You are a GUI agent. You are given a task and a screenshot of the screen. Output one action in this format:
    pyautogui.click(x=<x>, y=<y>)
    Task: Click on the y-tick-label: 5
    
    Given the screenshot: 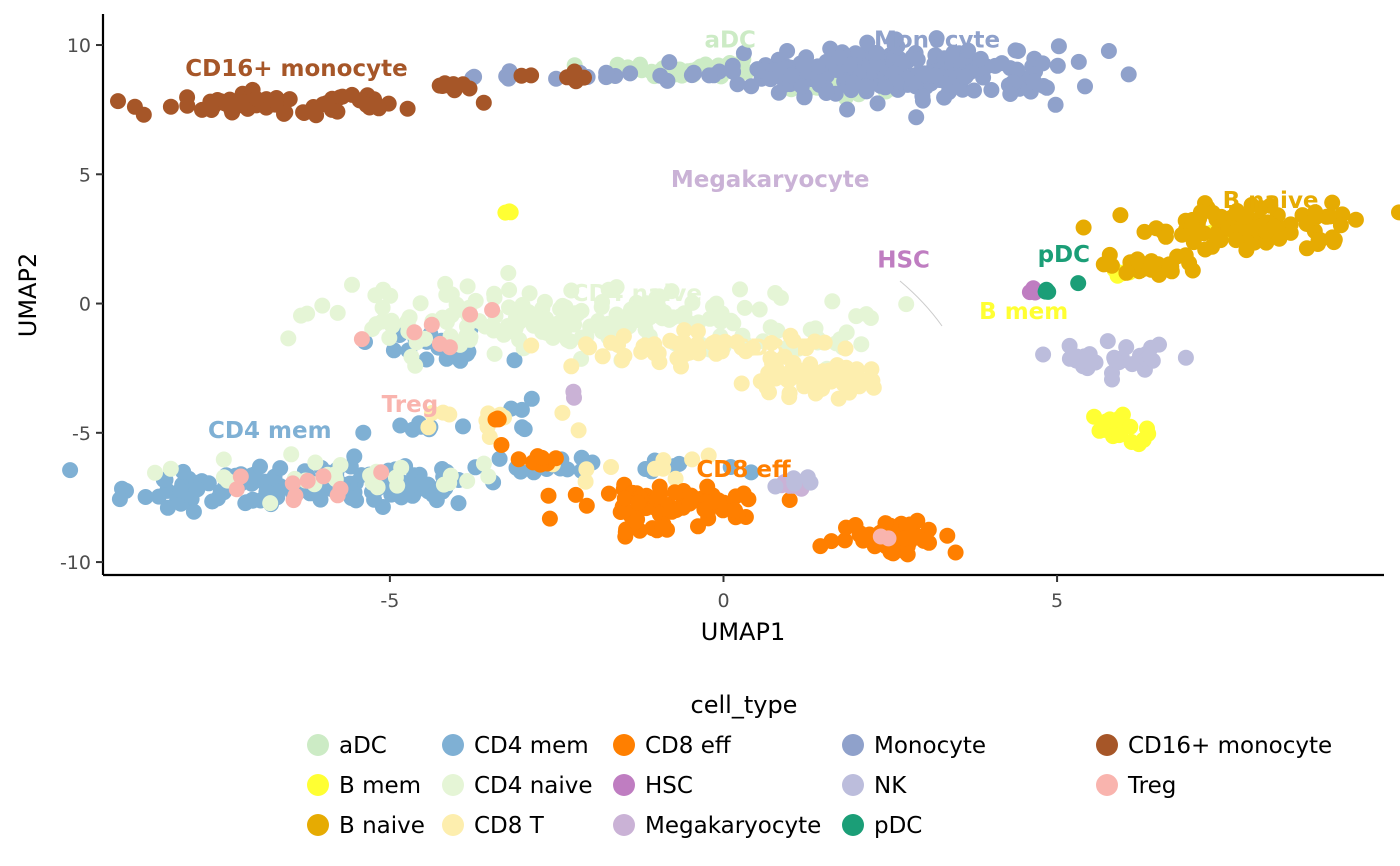 What is the action you would take?
    pyautogui.click(x=85, y=175)
    